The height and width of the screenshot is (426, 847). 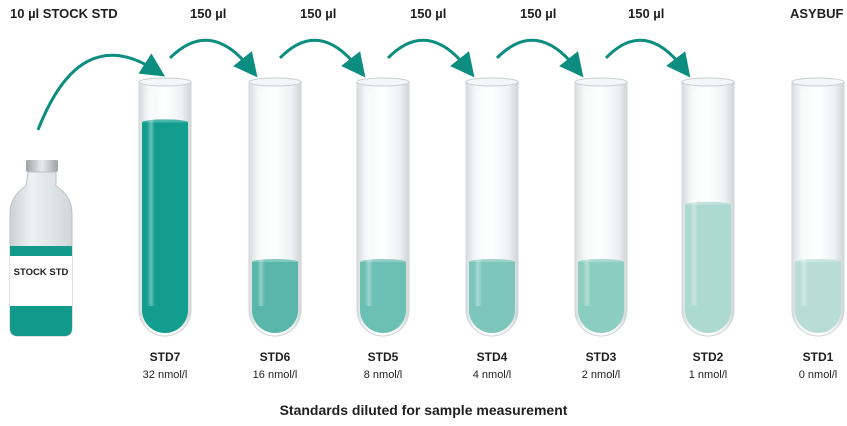 What do you see at coordinates (208, 13) in the screenshot?
I see `transfer-label-1: 150 µl` at bounding box center [208, 13].